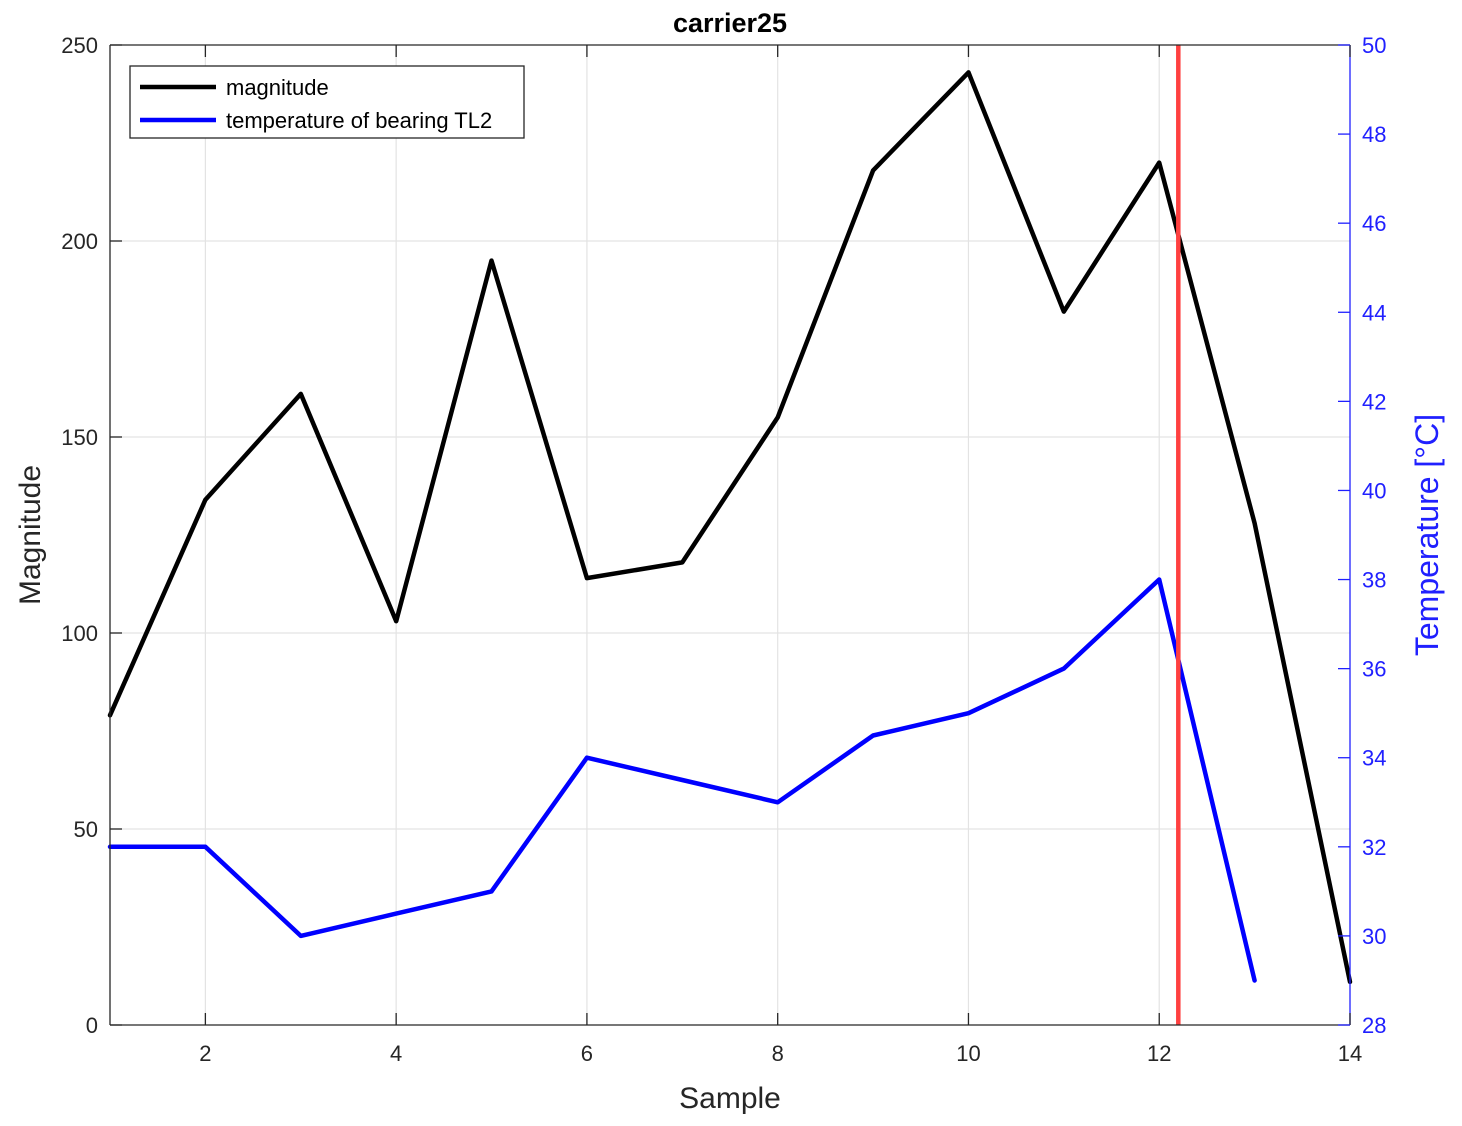 The height and width of the screenshot is (1126, 1462). I want to click on legend-box, so click(327, 102).